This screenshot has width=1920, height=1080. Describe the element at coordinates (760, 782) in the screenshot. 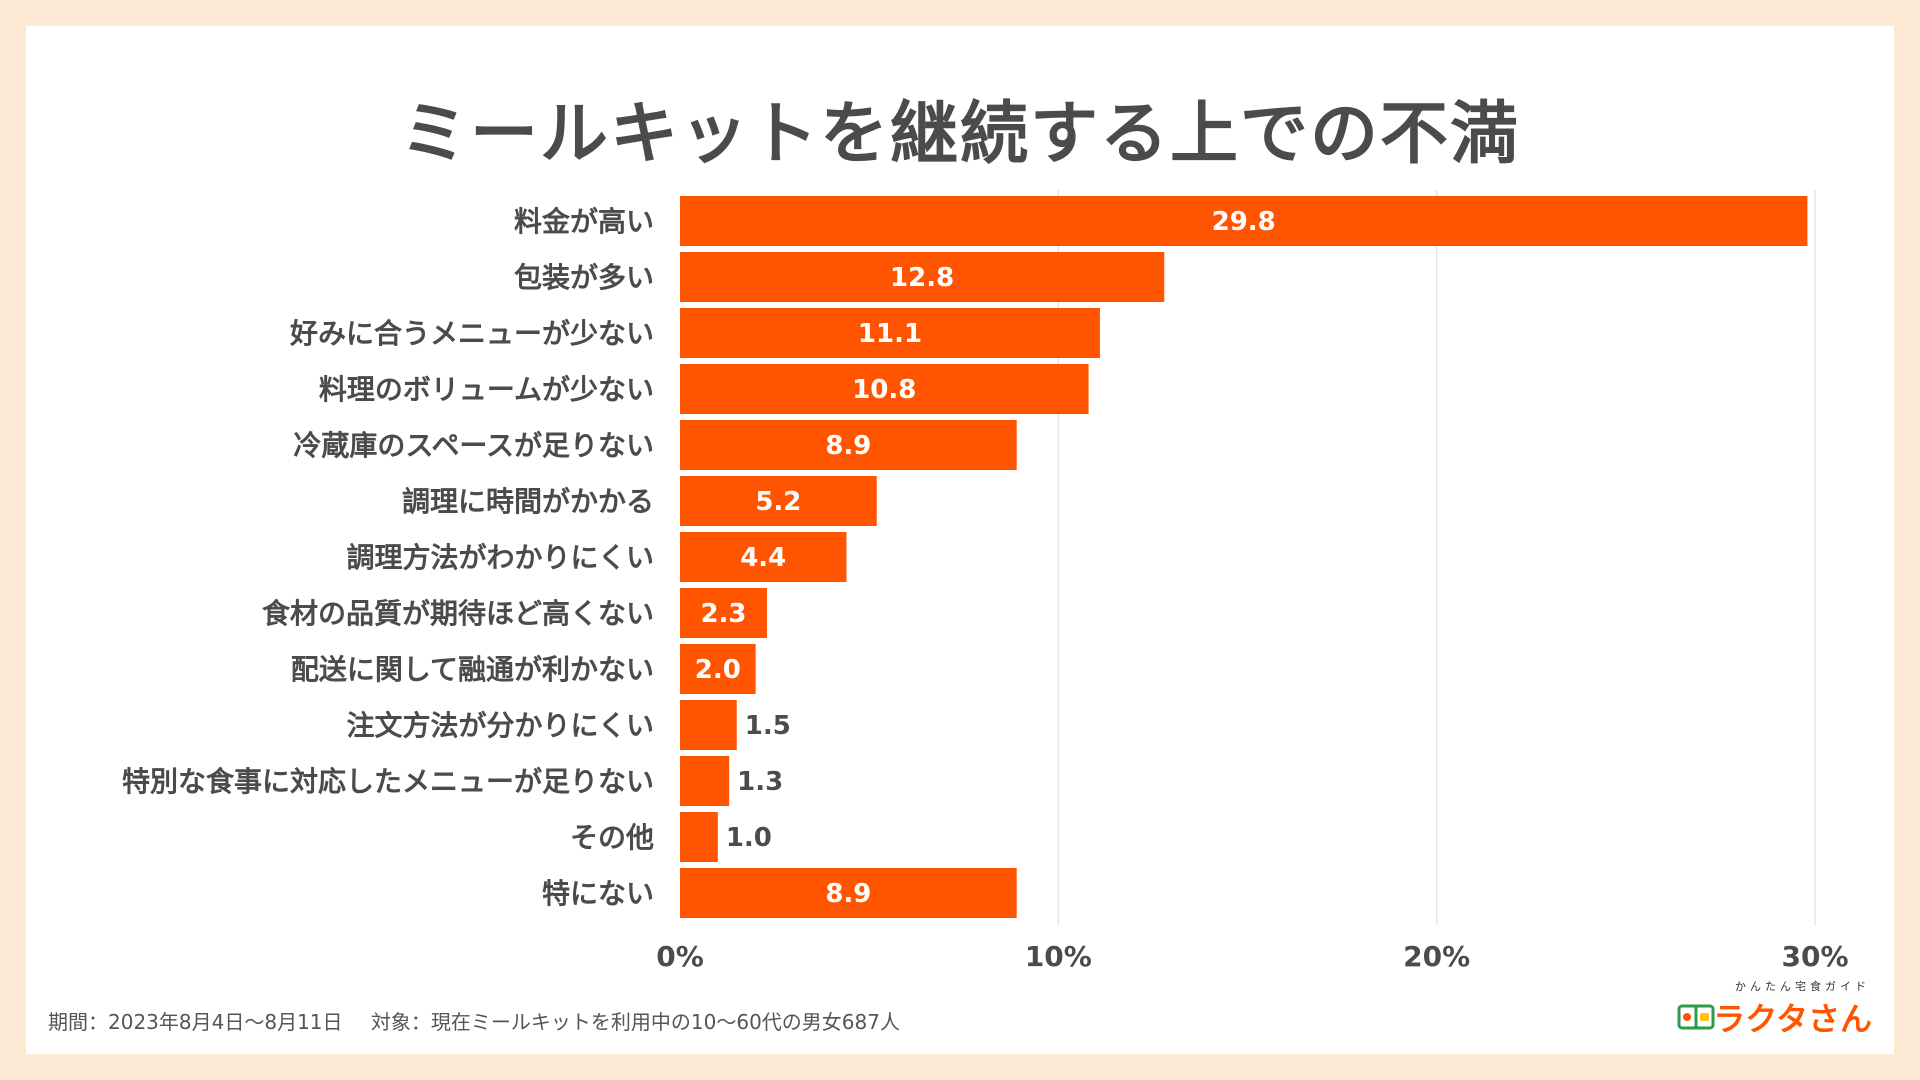

I see `value-label: 1.3` at that location.